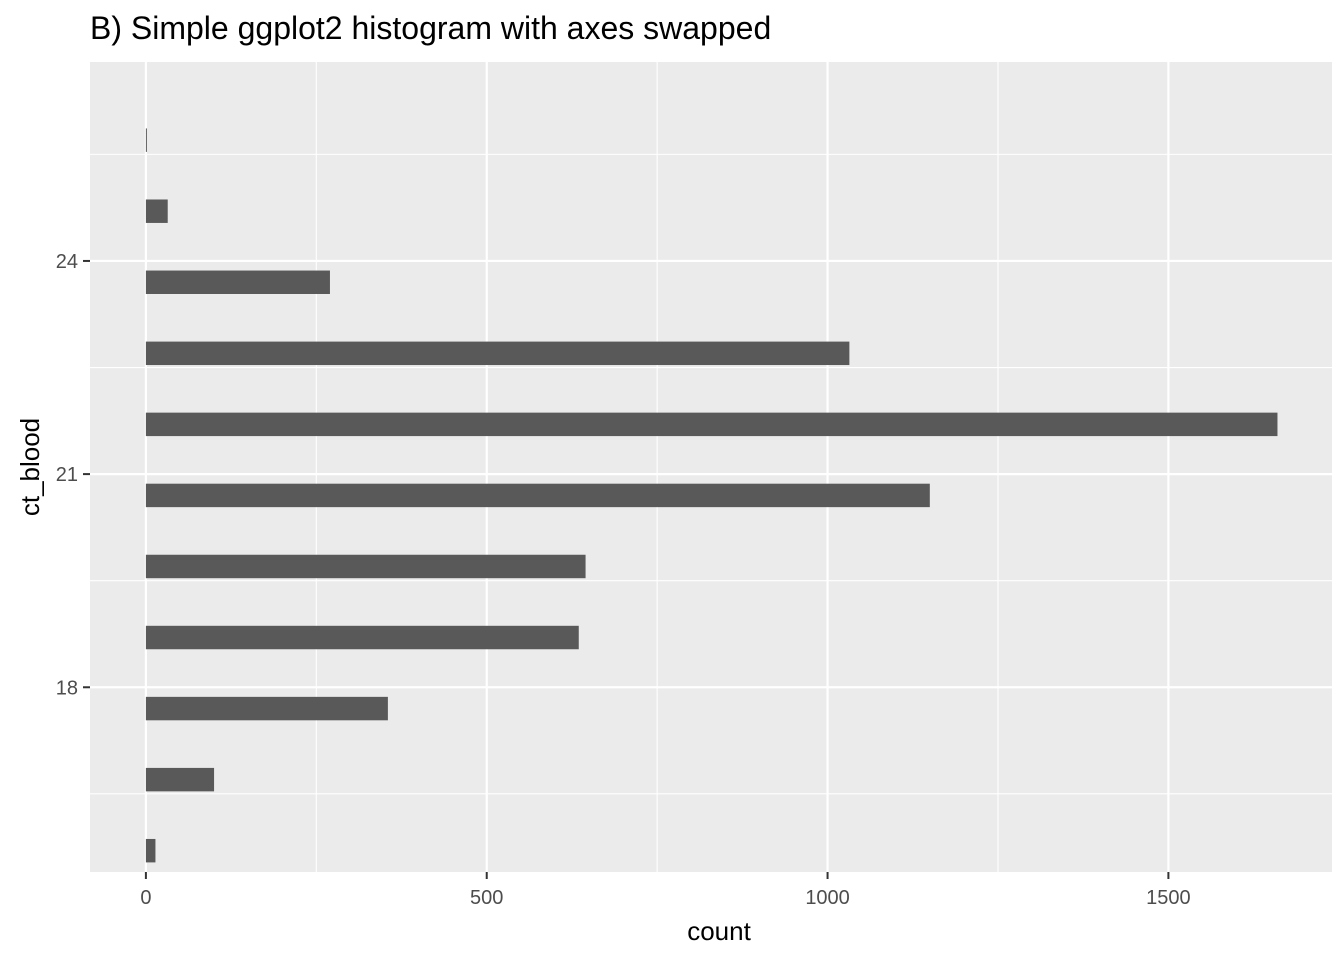 The width and height of the screenshot is (1344, 960). I want to click on y-tick-label: 21, so click(67, 475).